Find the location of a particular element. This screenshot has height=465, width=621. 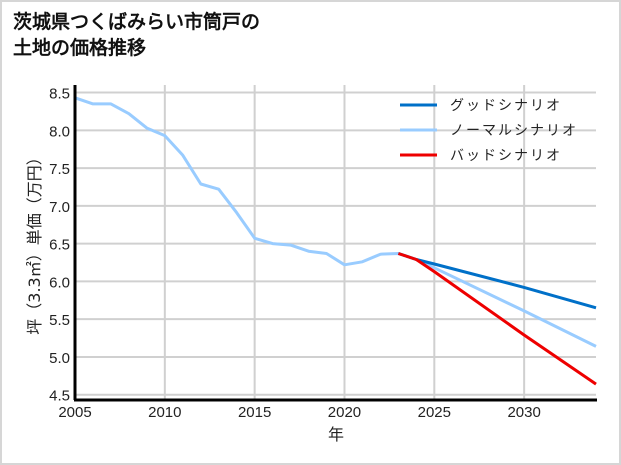

legend-label: ノーマルシナリオ is located at coordinates (514, 131).